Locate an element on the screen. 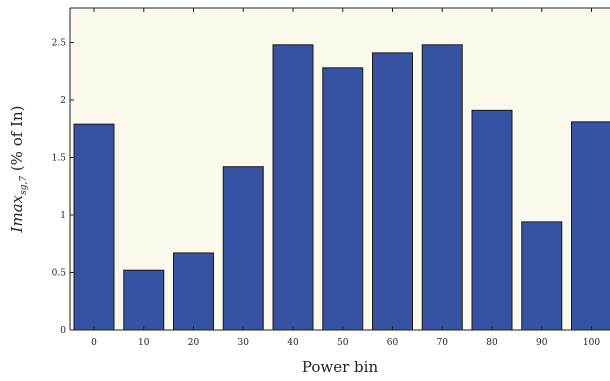  y-tick-label: 1 is located at coordinates (63, 216).